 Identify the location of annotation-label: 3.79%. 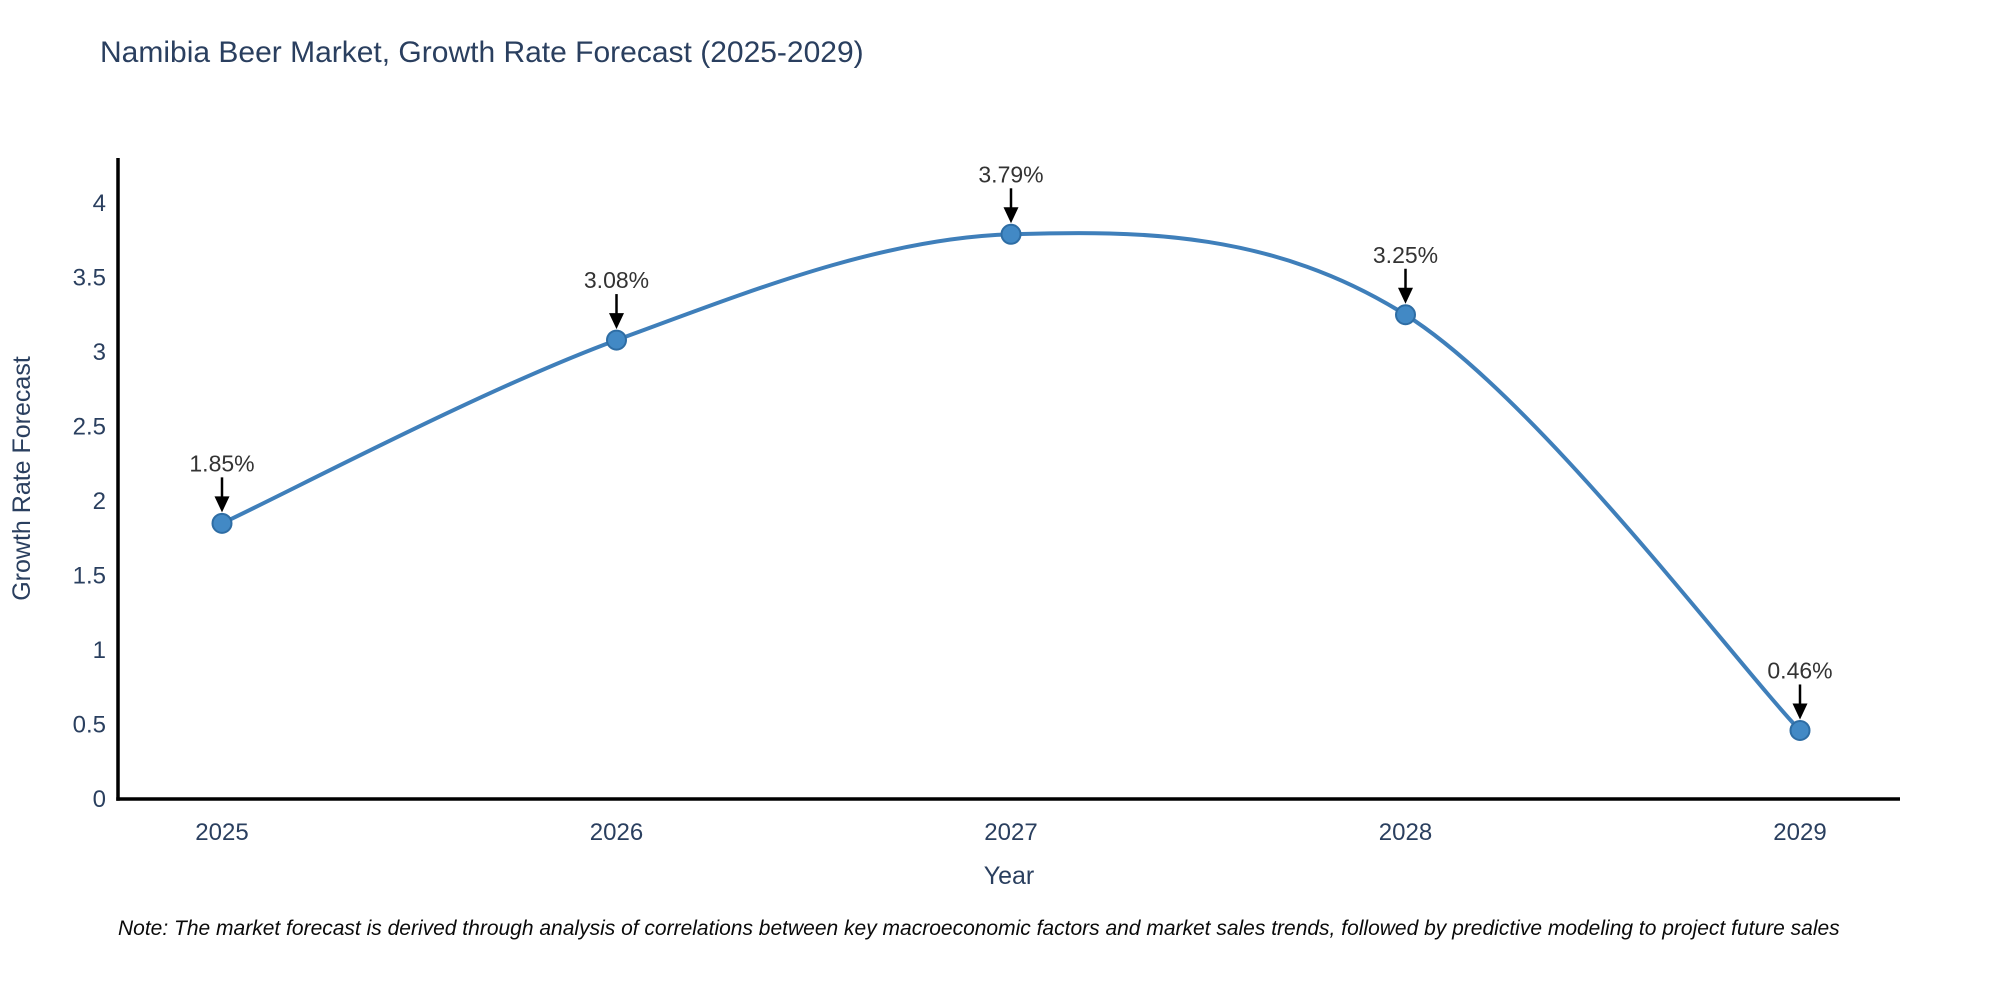
(1010, 174).